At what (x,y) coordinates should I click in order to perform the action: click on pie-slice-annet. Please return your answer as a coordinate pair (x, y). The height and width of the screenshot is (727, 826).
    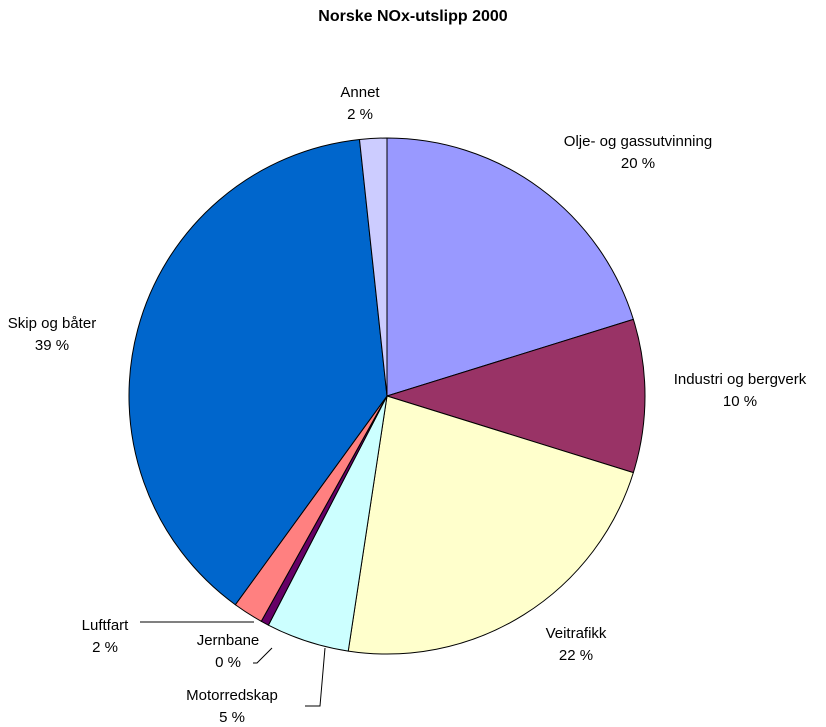
    Looking at the image, I should click on (373, 267).